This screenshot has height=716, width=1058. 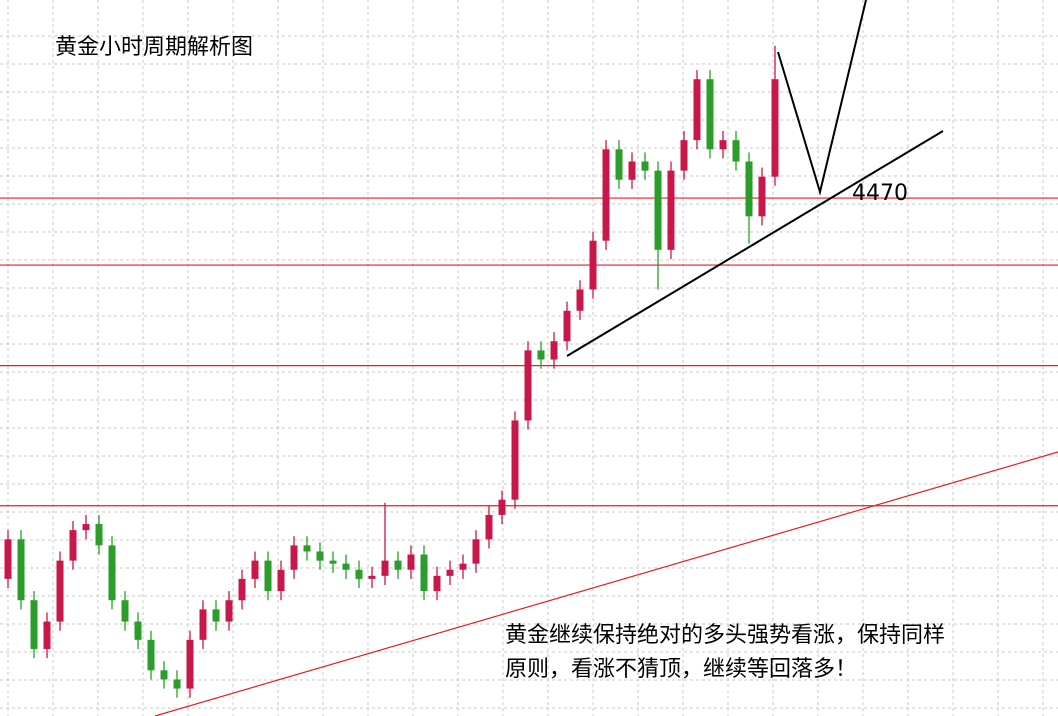 I want to click on level-label: 4470, so click(x=880, y=193).